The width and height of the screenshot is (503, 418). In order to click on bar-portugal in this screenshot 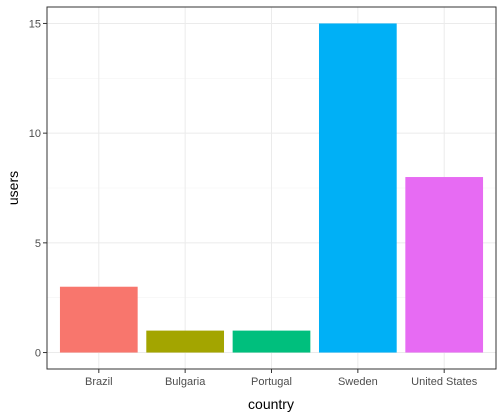, I will do `click(271, 341)`.